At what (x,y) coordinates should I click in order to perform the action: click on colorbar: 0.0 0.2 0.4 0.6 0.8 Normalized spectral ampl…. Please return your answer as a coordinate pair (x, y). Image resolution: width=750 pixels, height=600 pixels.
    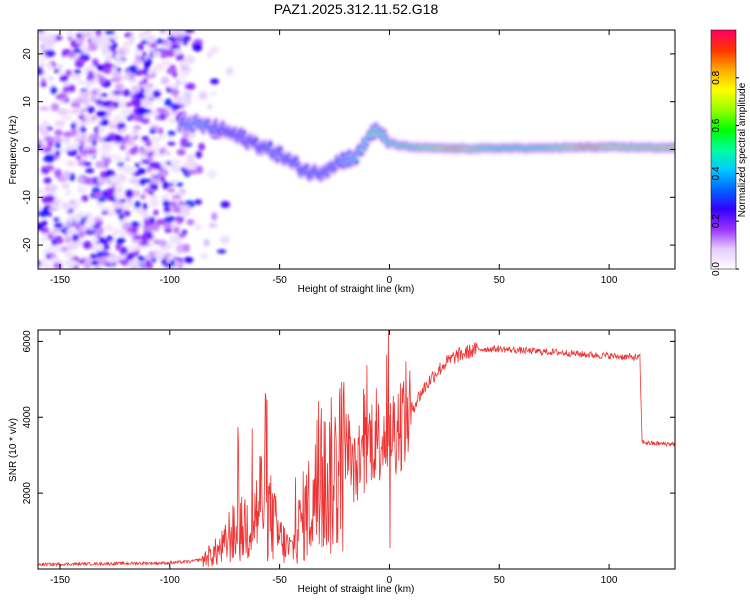
    Looking at the image, I should click on (729, 152).